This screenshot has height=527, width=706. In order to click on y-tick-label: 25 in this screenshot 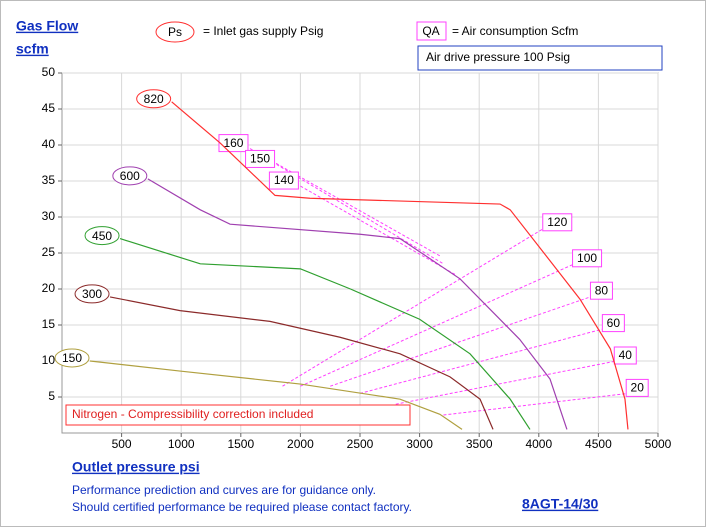, I will do `click(49, 252)`.